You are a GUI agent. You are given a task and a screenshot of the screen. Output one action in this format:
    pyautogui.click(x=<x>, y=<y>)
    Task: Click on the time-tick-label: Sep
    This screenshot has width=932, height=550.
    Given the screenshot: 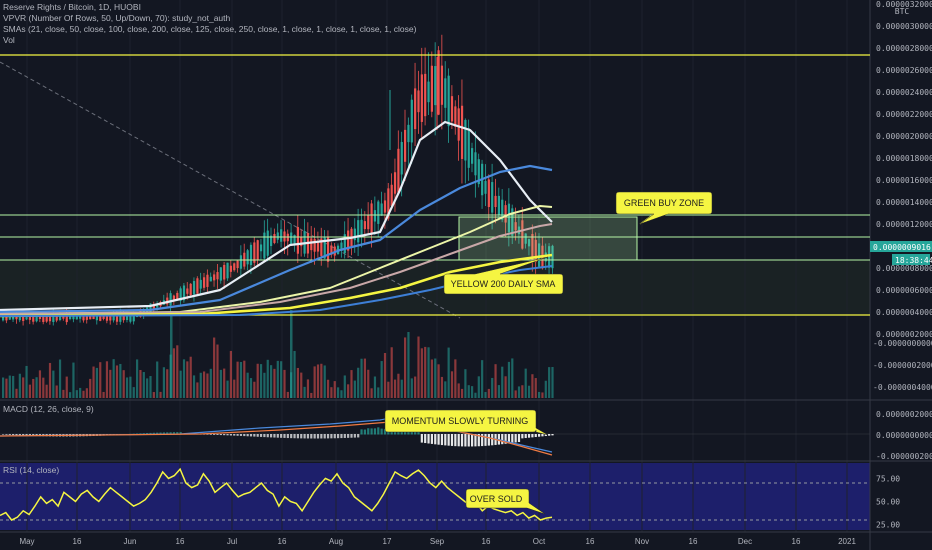 What is the action you would take?
    pyautogui.click(x=437, y=541)
    